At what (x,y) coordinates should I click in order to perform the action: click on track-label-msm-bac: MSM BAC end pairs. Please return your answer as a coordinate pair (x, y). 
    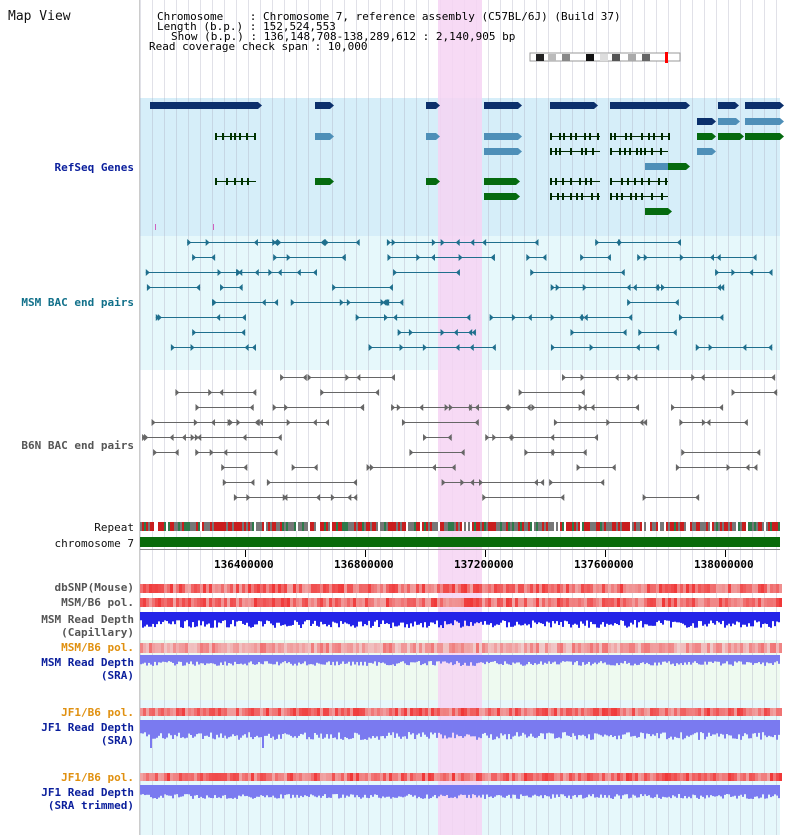
    Looking at the image, I should click on (77, 302).